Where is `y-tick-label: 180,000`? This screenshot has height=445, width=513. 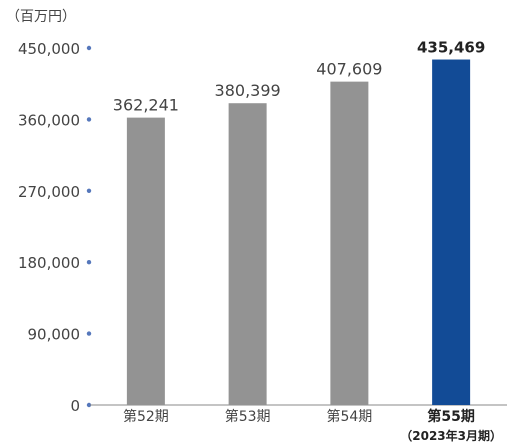 y-tick-label: 180,000 is located at coordinates (49, 263).